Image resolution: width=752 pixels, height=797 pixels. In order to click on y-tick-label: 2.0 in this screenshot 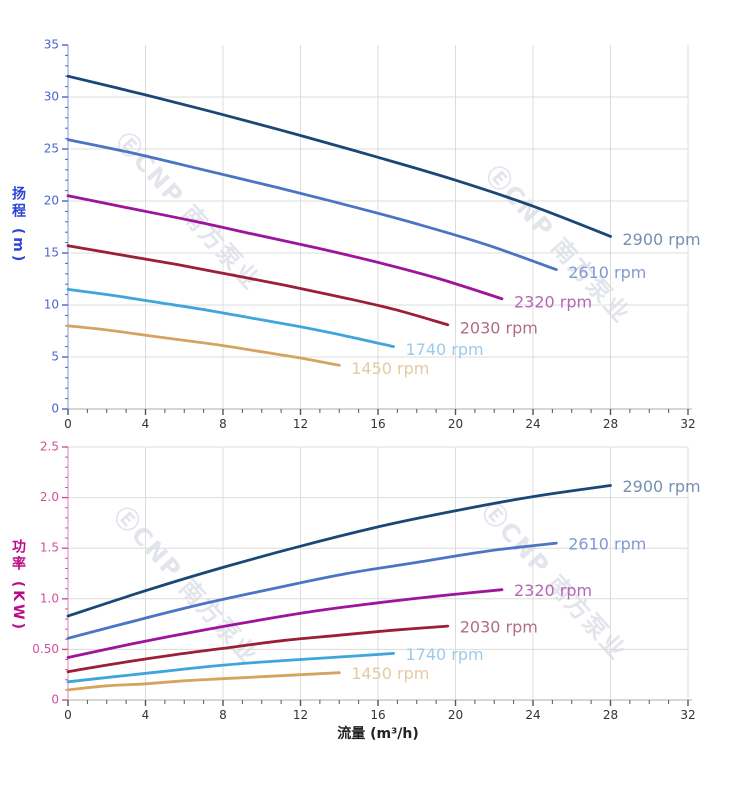, I will do `click(49, 497)`.